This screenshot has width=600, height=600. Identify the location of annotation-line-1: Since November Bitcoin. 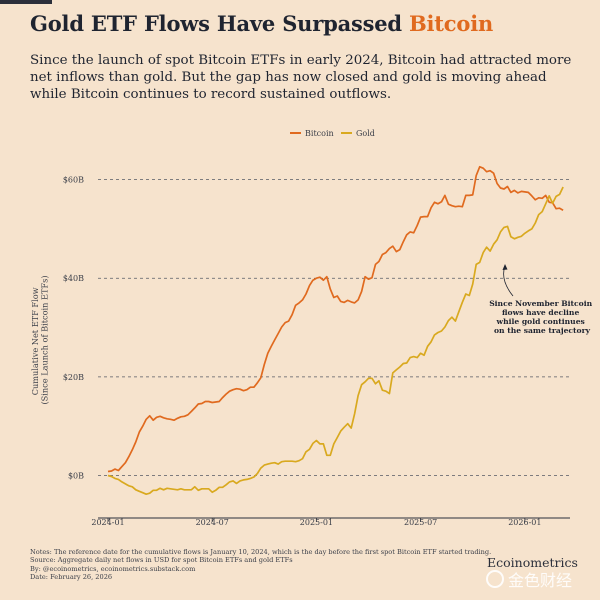
(540, 303).